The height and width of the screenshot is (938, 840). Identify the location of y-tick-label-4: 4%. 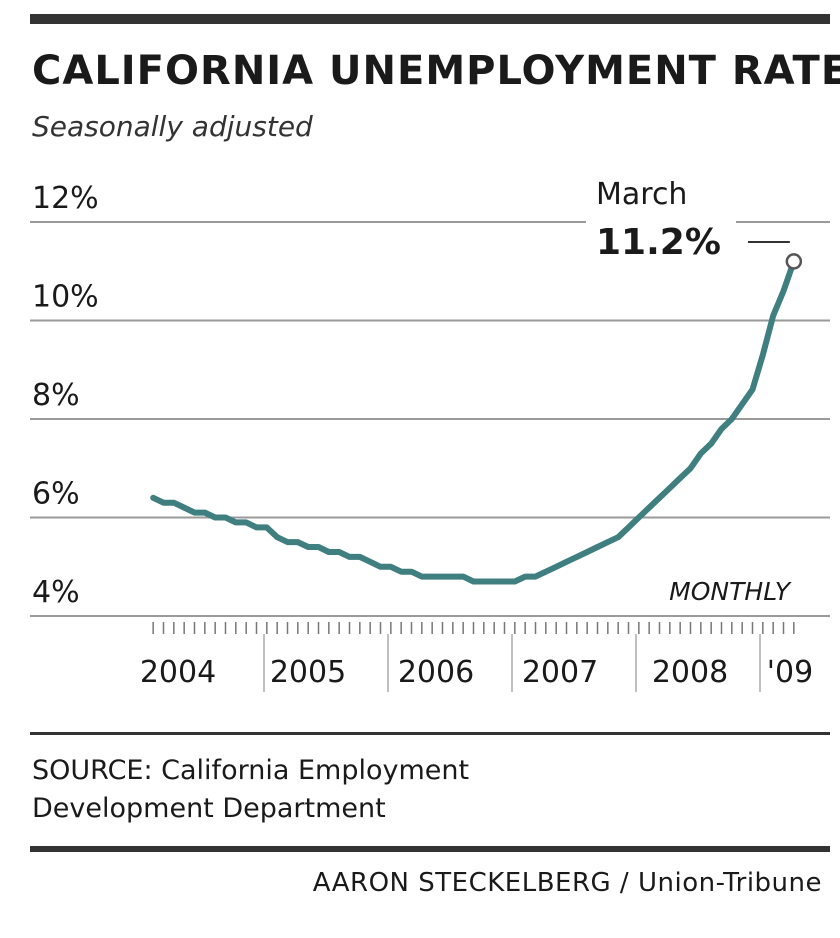
(56, 592).